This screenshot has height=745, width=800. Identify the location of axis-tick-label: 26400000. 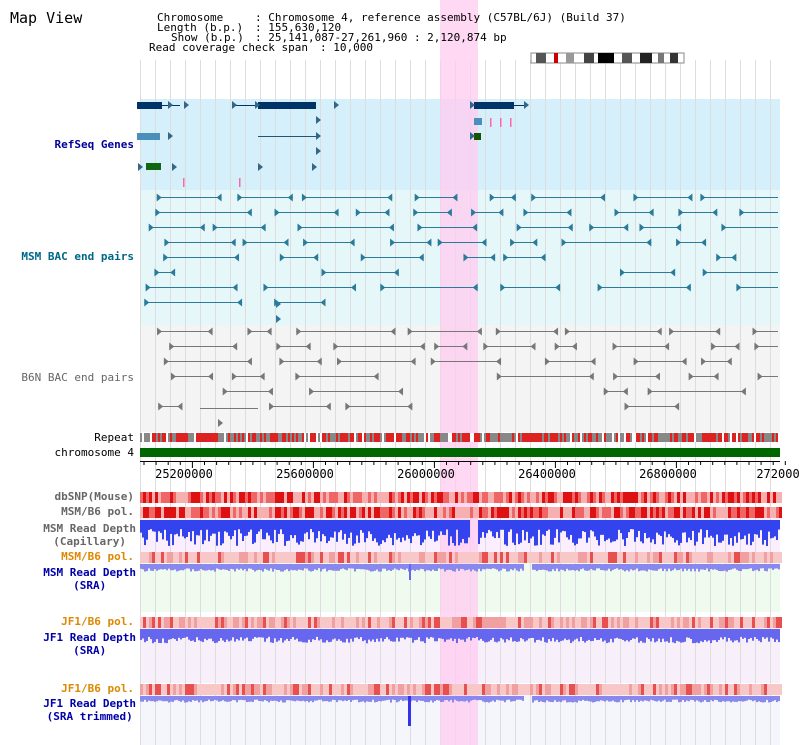
(547, 474).